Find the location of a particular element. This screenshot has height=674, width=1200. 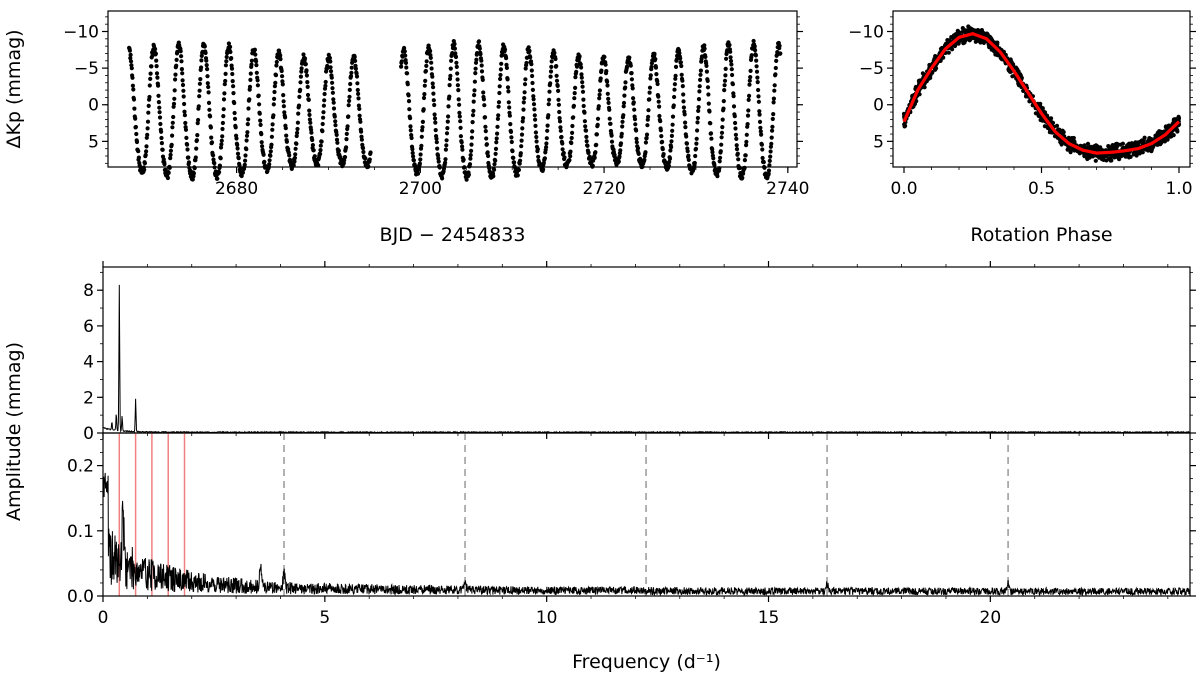

phase-y-tick-label: −10 is located at coordinates (866, 33).